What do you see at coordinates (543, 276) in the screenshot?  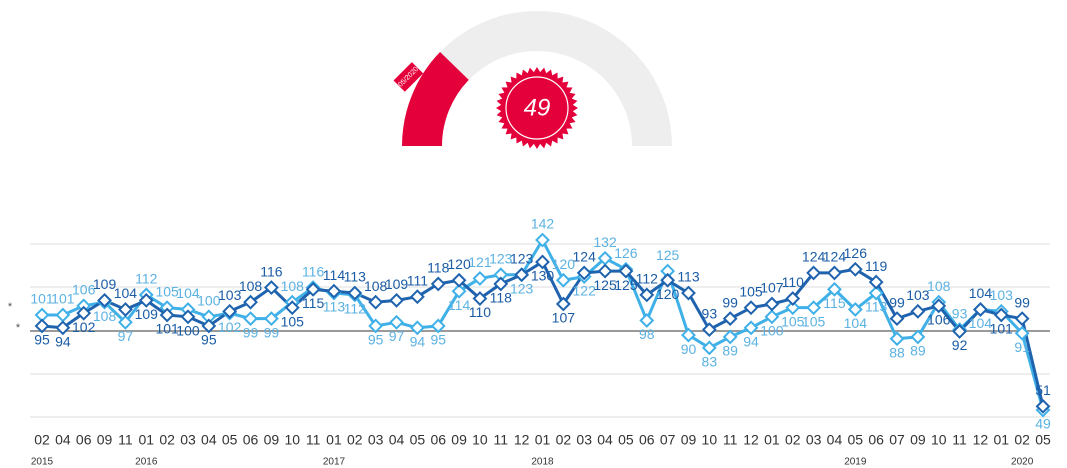 I see `data-label: 130` at bounding box center [543, 276].